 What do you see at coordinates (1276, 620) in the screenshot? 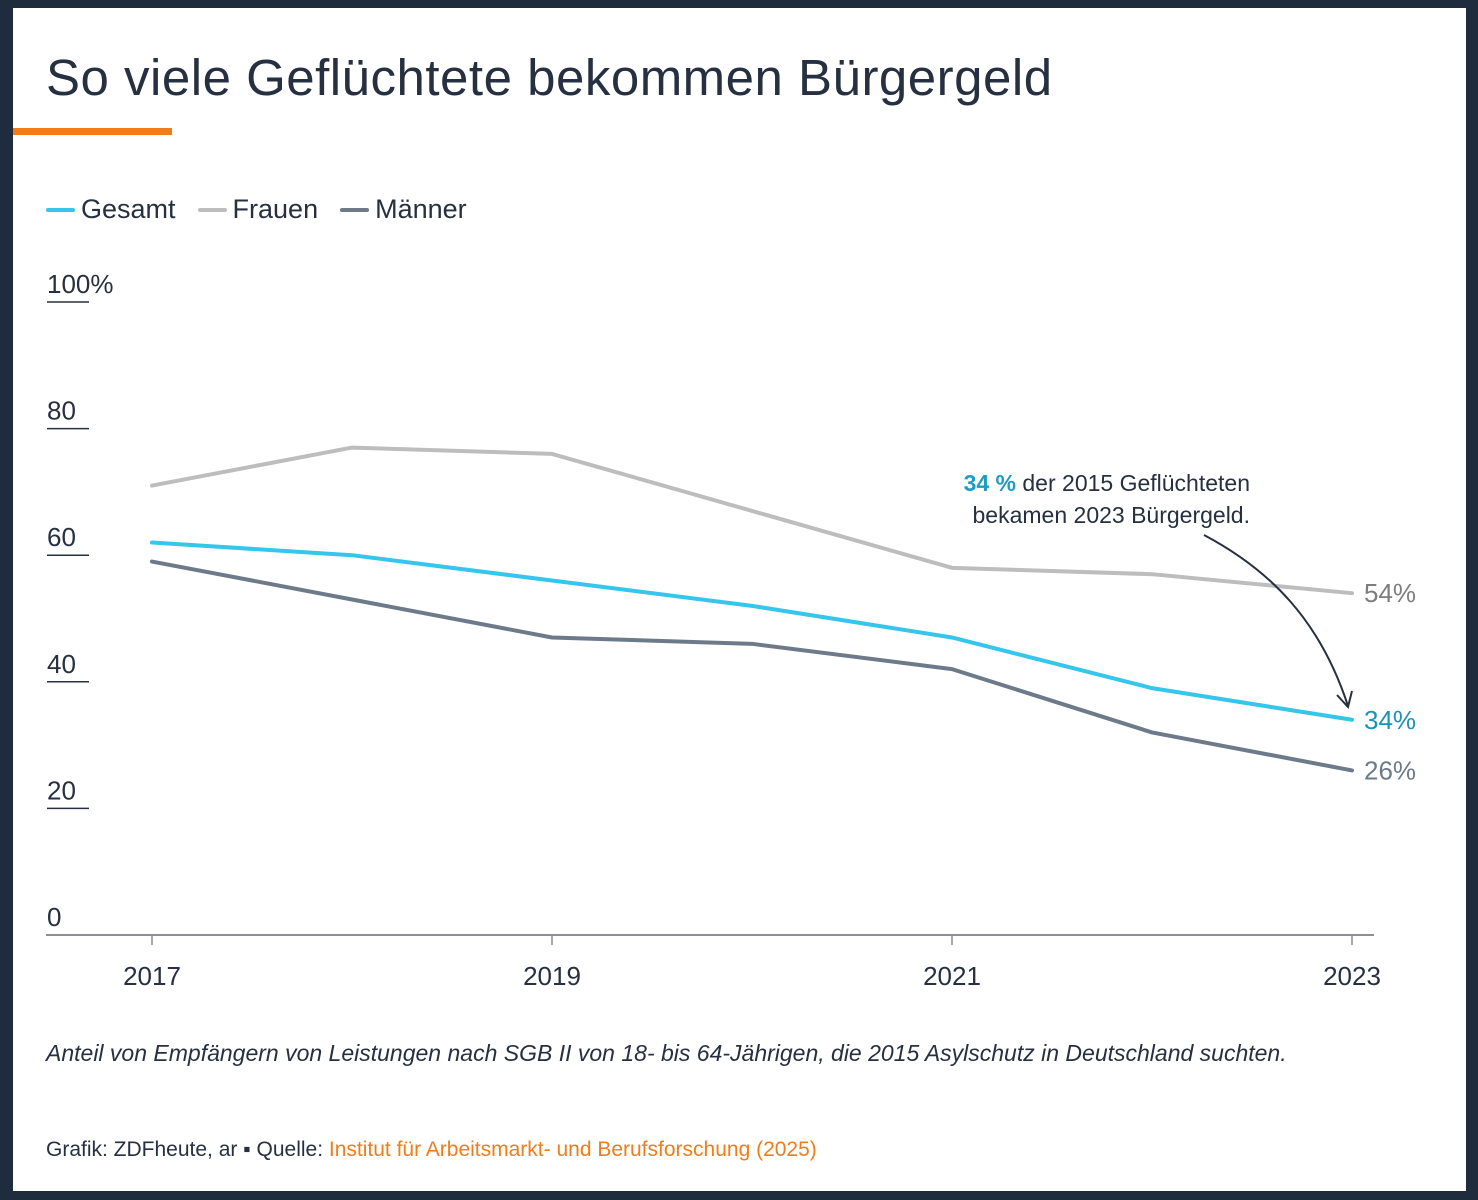
I see `annotation-arrow` at bounding box center [1276, 620].